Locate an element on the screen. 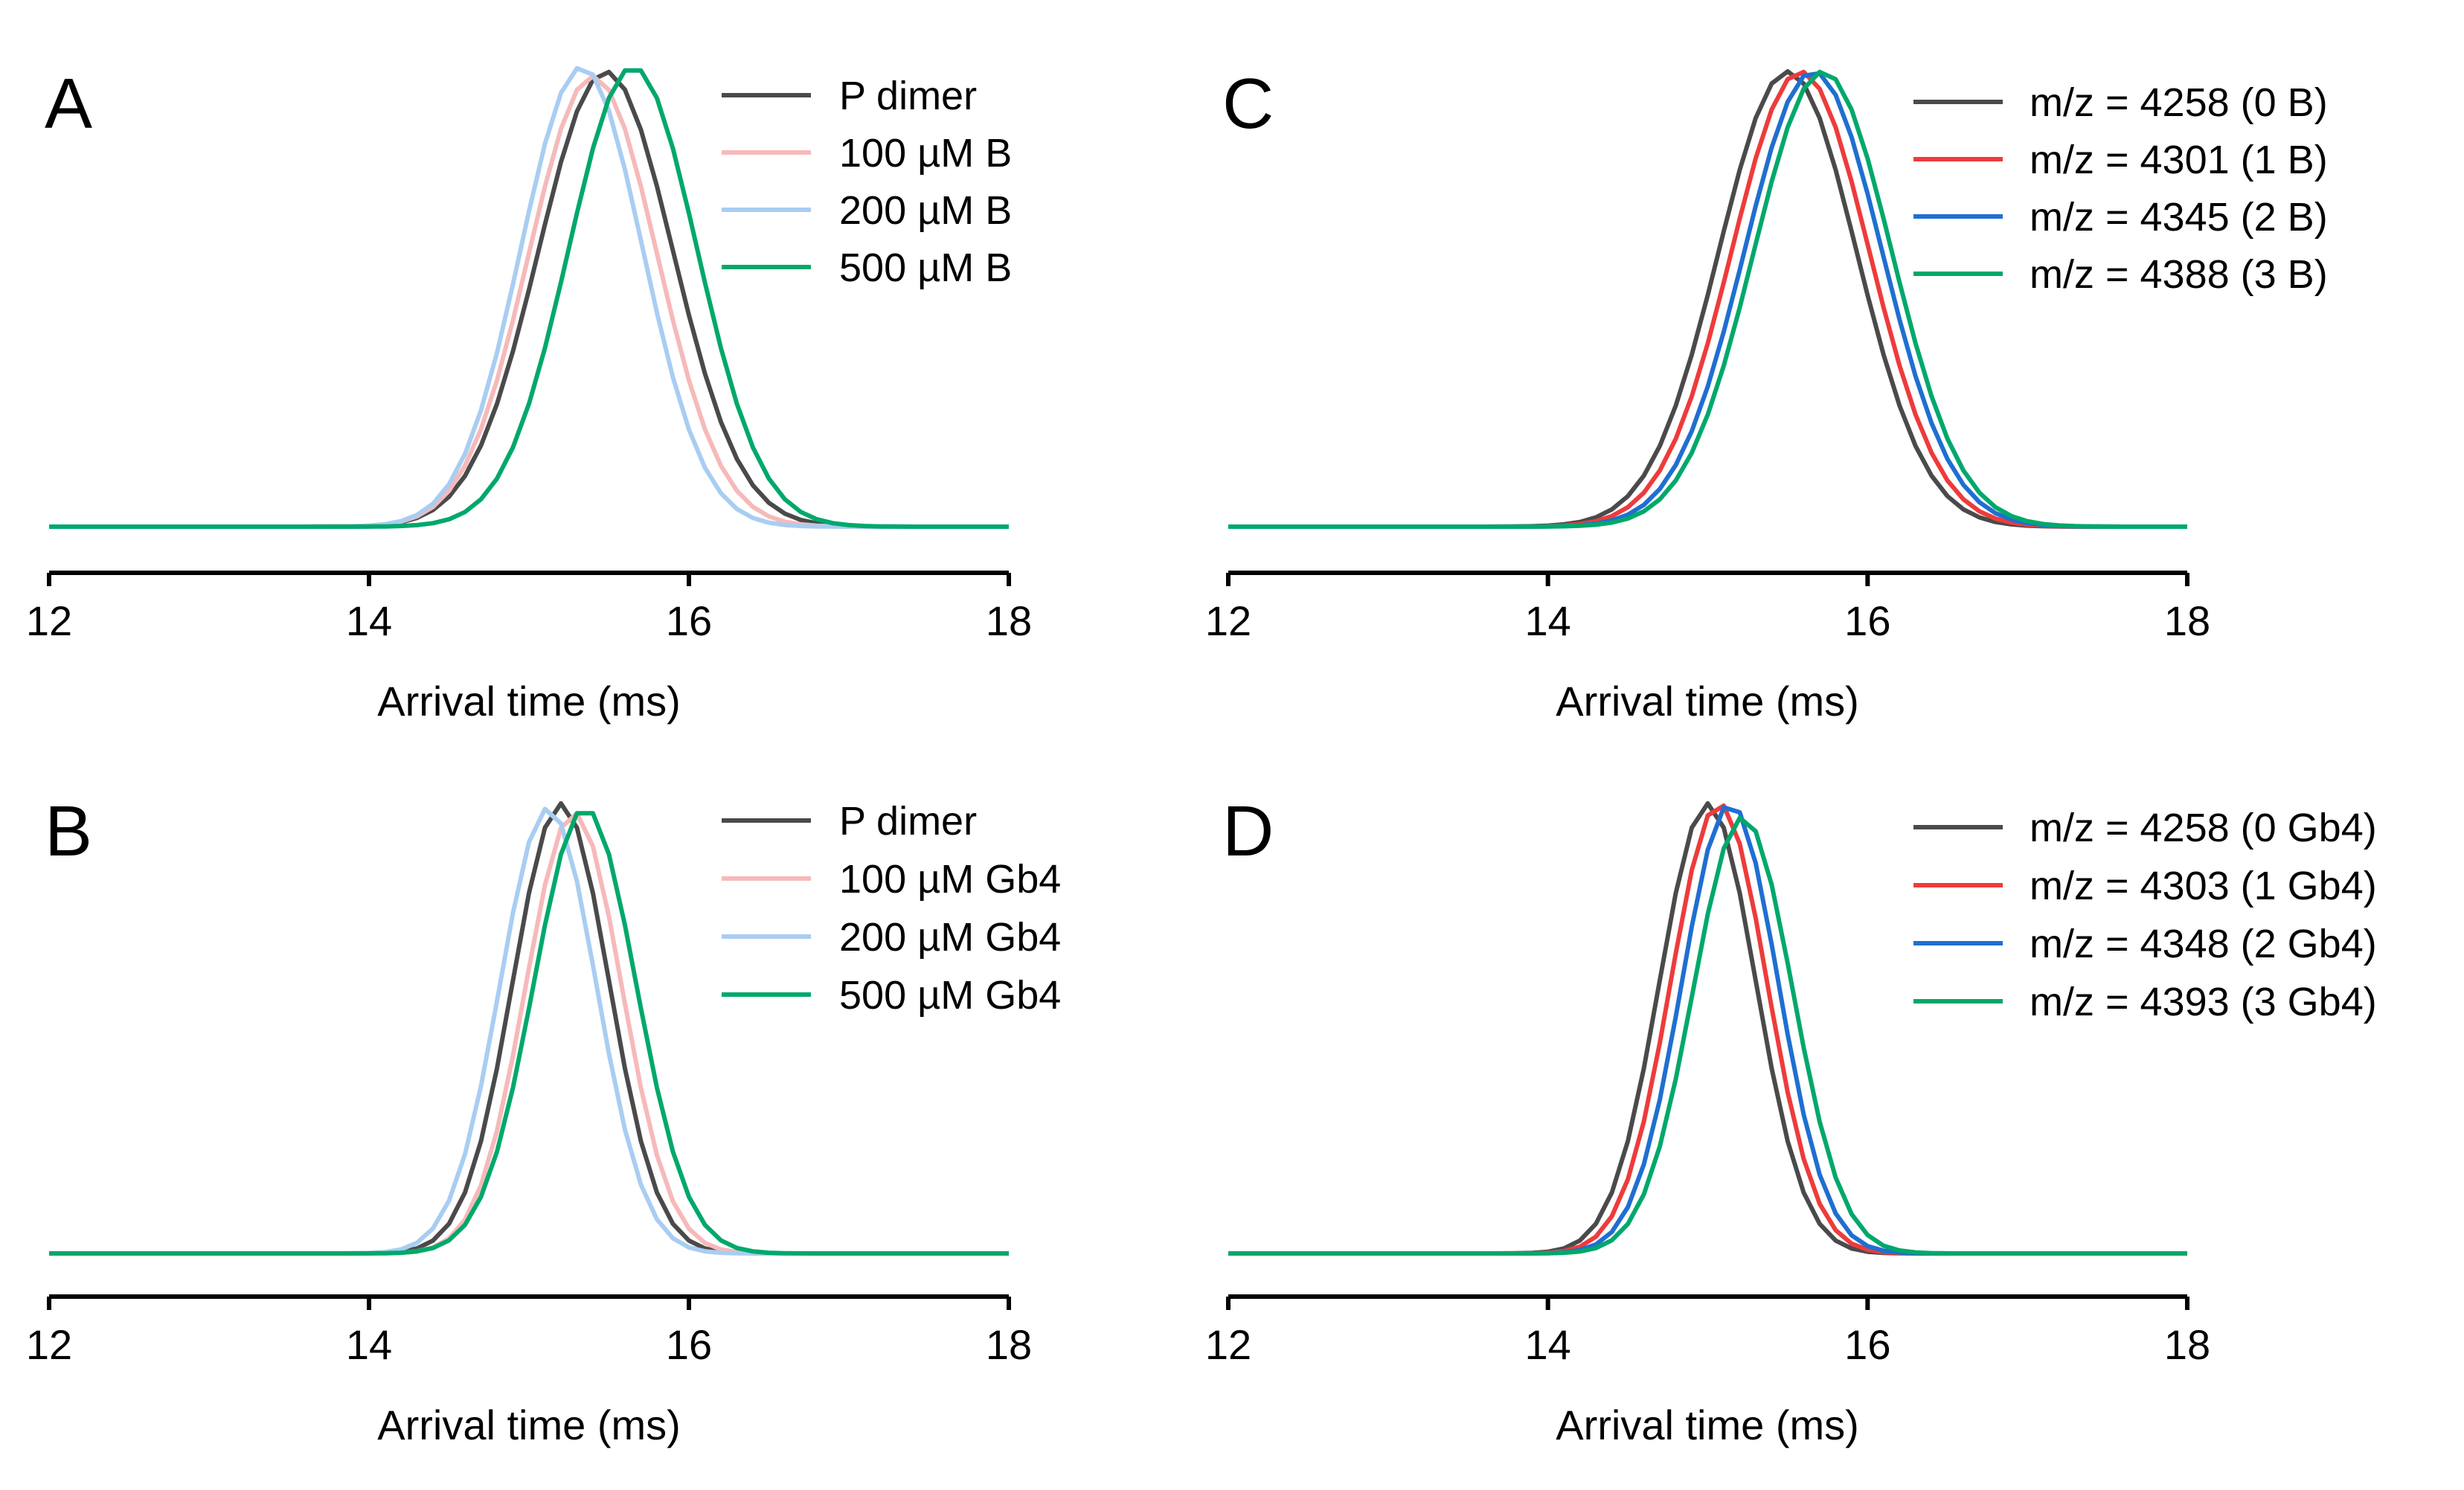 The height and width of the screenshot is (1490, 2464). legend-label: 200 µM Gb4 is located at coordinates (950, 937).